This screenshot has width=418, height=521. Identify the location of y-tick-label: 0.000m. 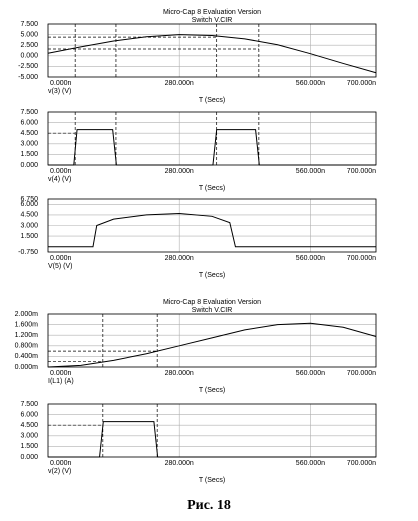
(27, 367).